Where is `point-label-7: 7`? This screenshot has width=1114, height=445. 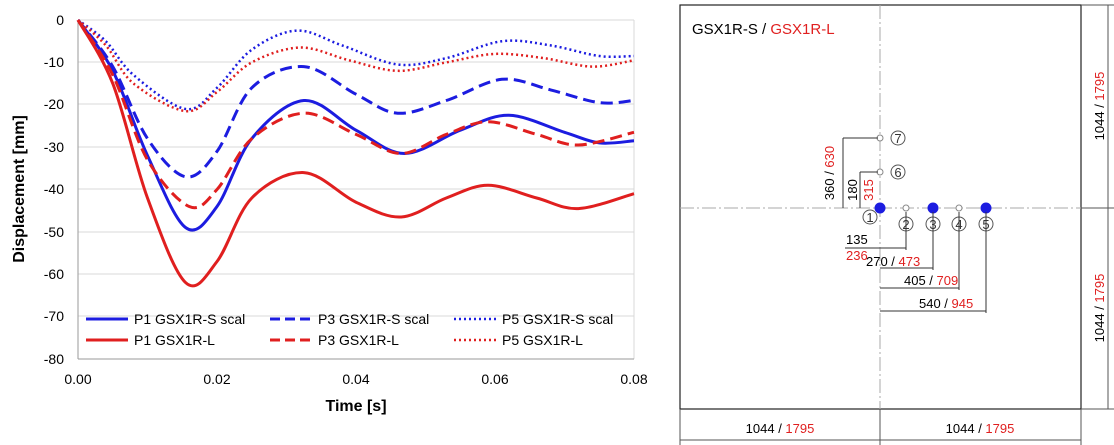 point-label-7: 7 is located at coordinates (898, 138).